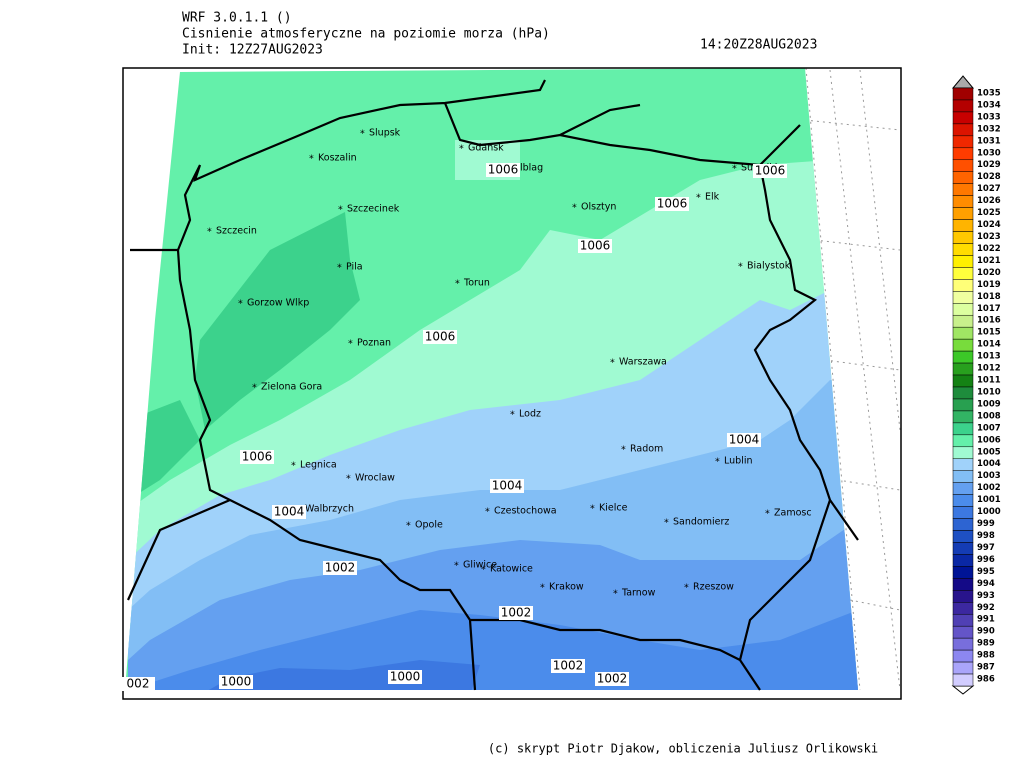 The width and height of the screenshot is (1024, 768). I want to click on city-name: Slupsk, so click(385, 133).